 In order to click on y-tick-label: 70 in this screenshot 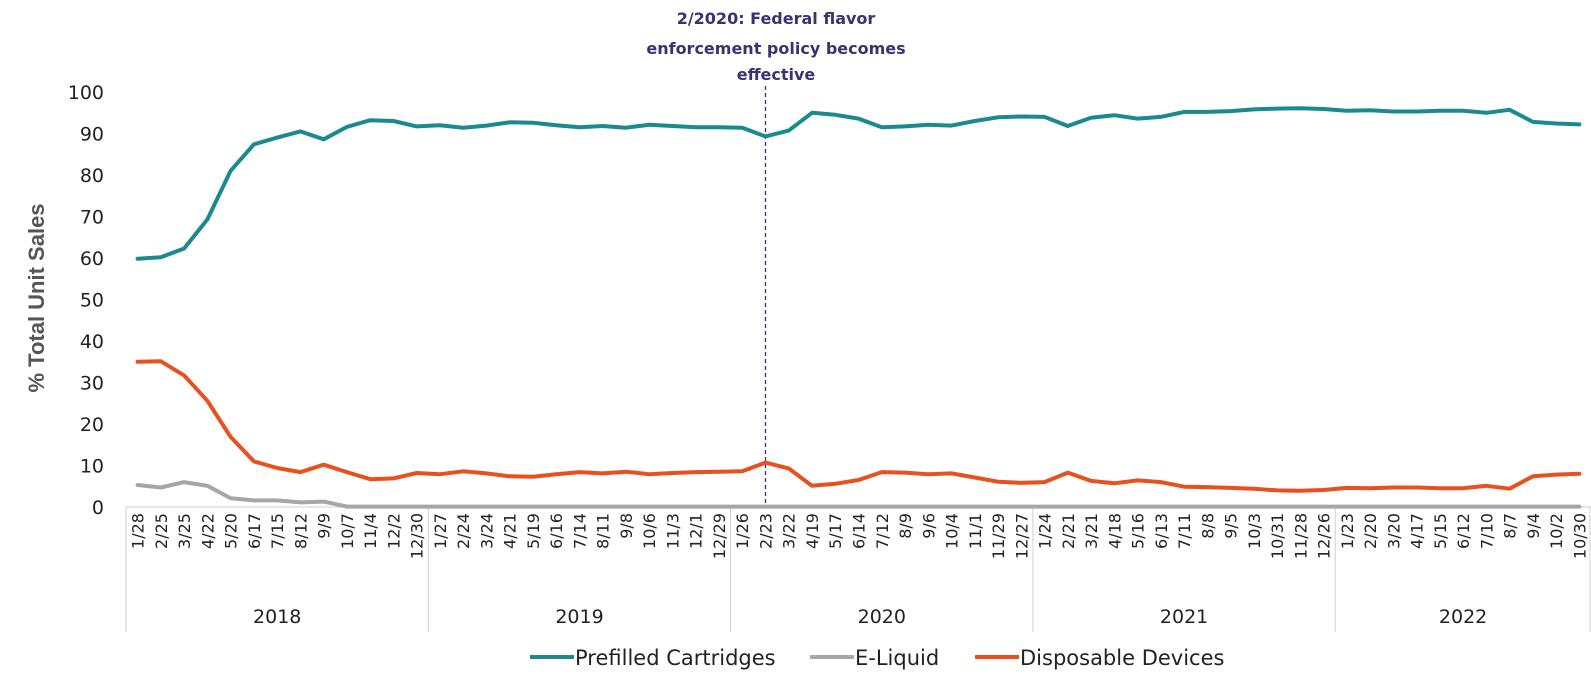, I will do `click(92, 218)`.